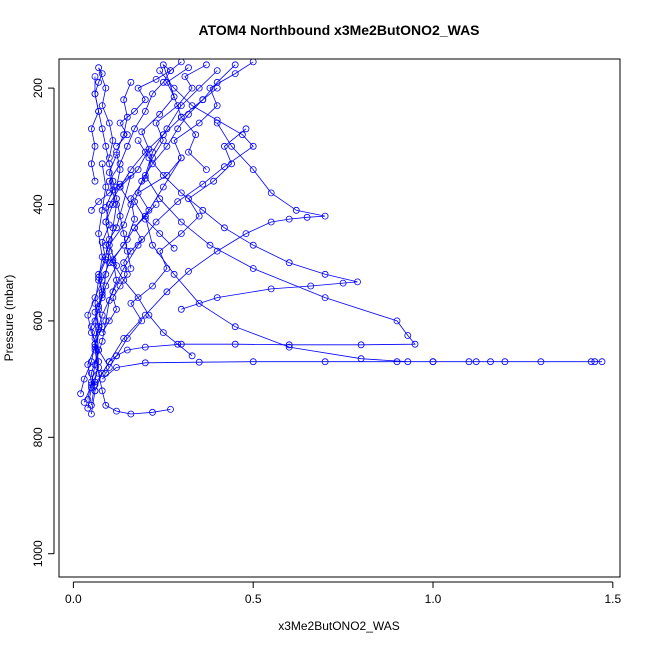  What do you see at coordinates (253, 599) in the screenshot?
I see `x-tick-label: 0.5` at bounding box center [253, 599].